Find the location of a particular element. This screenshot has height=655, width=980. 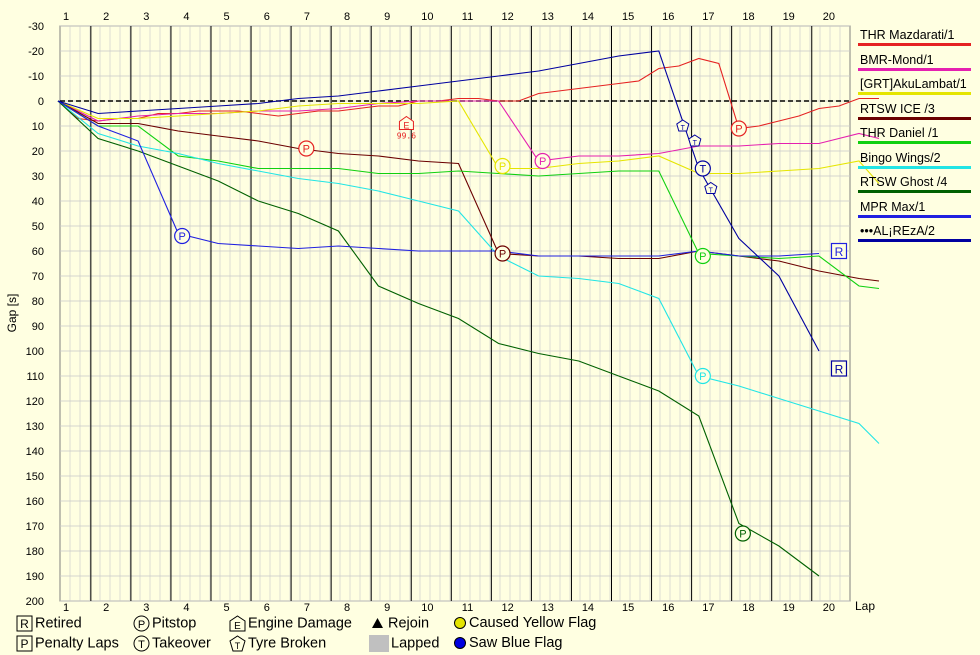

y-tick-label: 190 is located at coordinates (35, 577).